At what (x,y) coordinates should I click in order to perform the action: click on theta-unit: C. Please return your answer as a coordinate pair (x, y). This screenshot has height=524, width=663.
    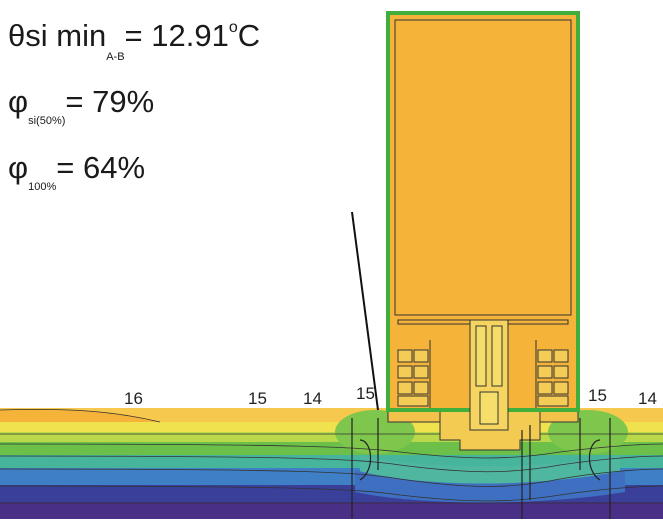
    Looking at the image, I should click on (249, 35).